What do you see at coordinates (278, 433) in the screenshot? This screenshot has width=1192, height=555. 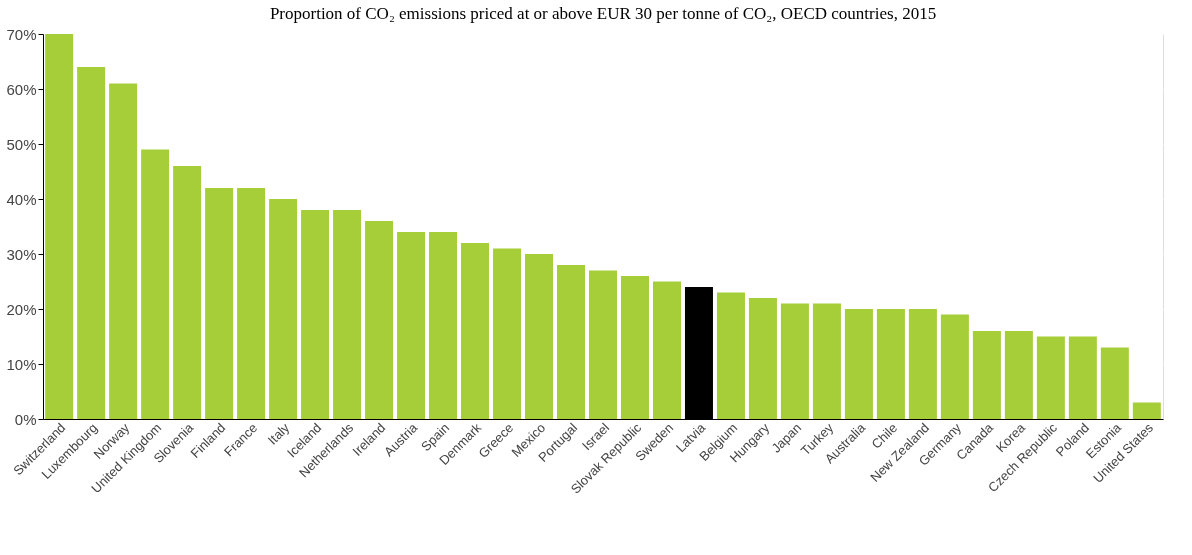 I see `x-tick-label: Italy` at bounding box center [278, 433].